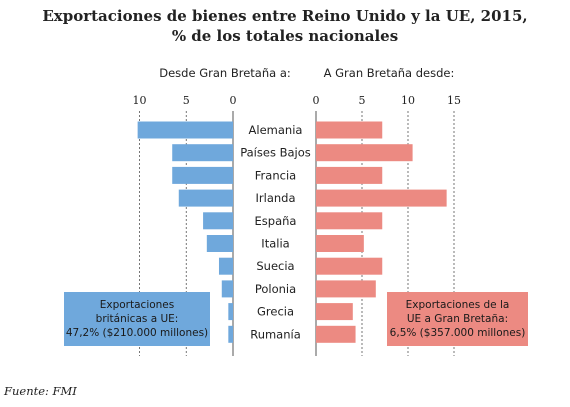  Describe the element at coordinates (457, 333) in the screenshot. I see `eu-exports-callout-line3: 6,5% ($357.000 millones)` at that location.